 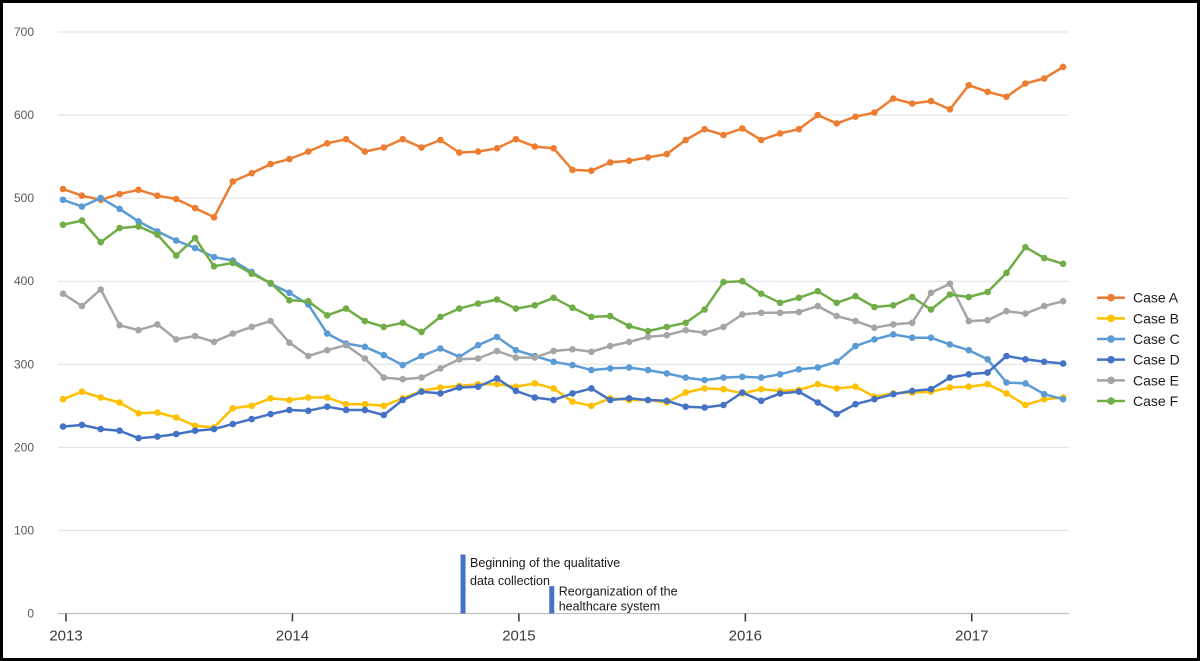 What do you see at coordinates (24, 115) in the screenshot?
I see `y-axis-tick-label: 600` at bounding box center [24, 115].